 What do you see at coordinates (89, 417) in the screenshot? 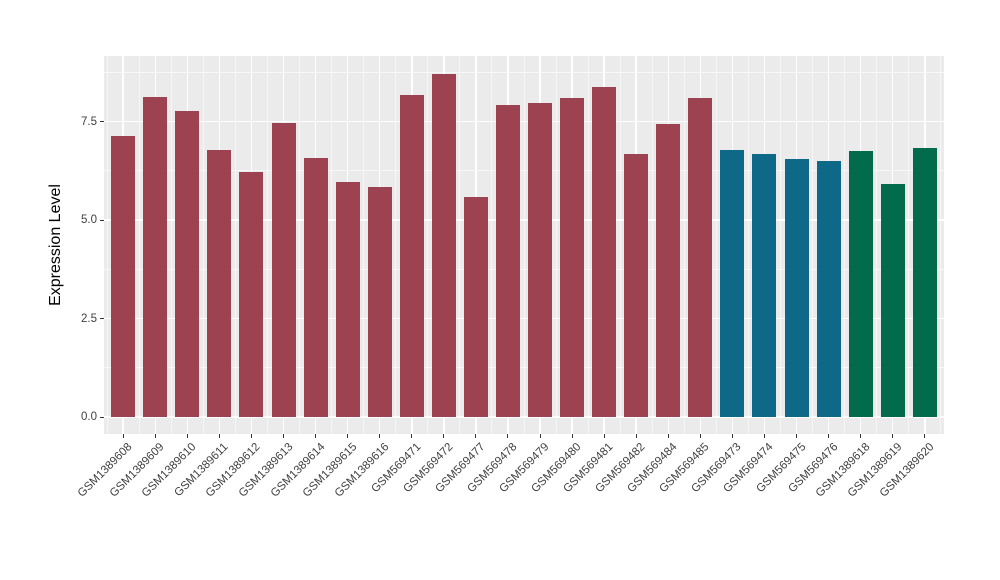
I see `y-tick-label: 0.0` at bounding box center [89, 417].